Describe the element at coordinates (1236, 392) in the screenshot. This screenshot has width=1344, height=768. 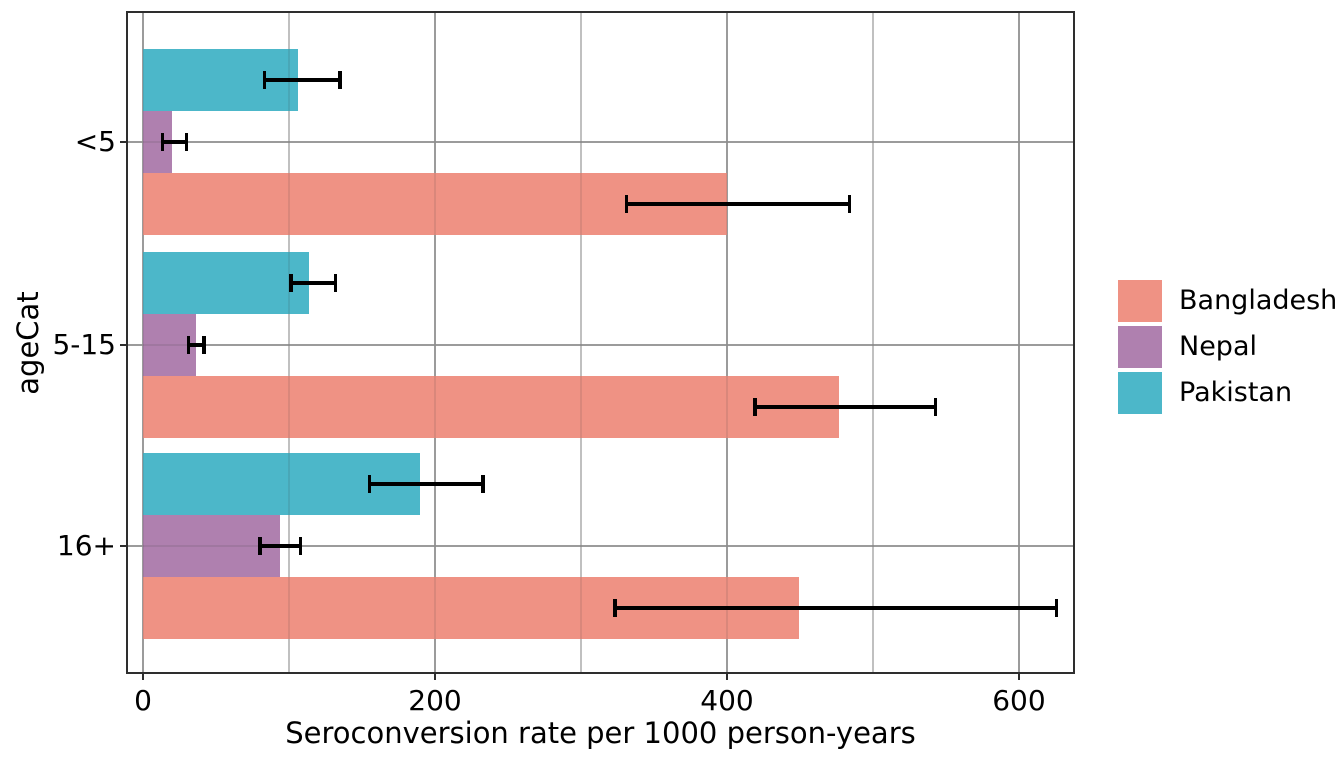
I see `legend-label-pakistan: Pakistan` at that location.